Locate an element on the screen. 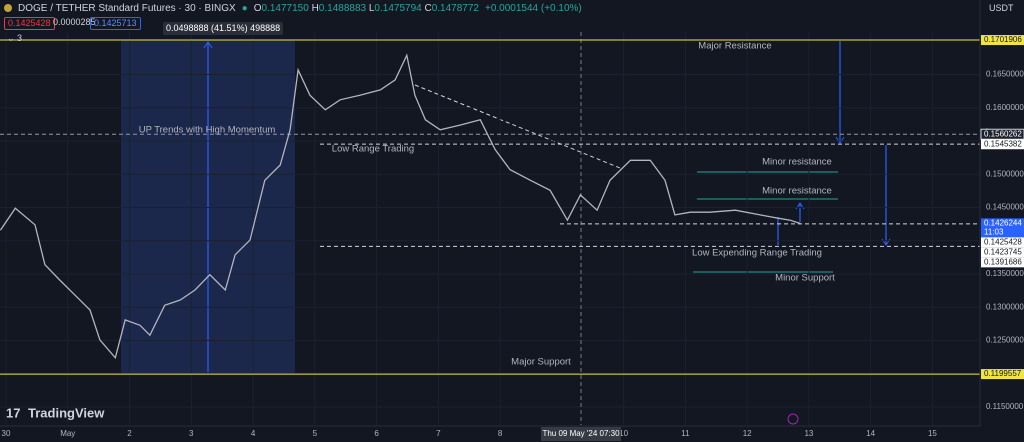 The image size is (1024, 442). price-label: 0.1701906 is located at coordinates (1003, 39).